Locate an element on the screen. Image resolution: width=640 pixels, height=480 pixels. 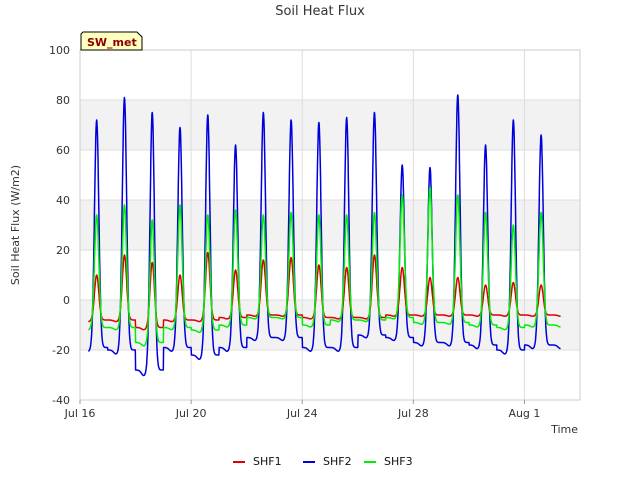
x-tick-label: Aug 1 is located at coordinates (524, 413).